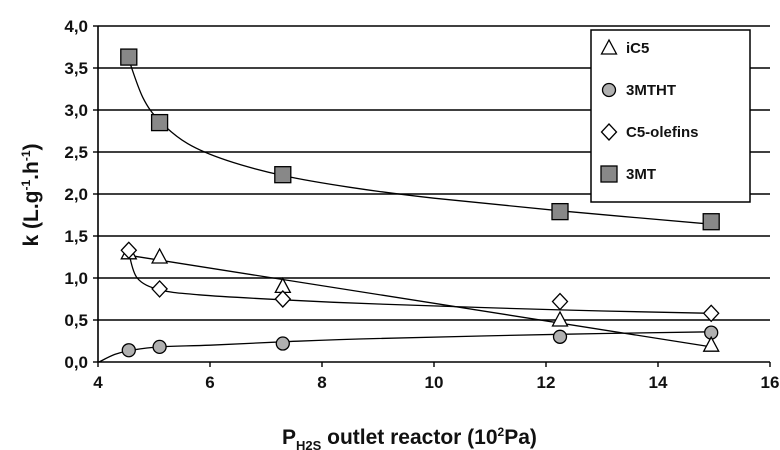 The image size is (780, 450). I want to click on x-tick-label: 10, so click(434, 382).